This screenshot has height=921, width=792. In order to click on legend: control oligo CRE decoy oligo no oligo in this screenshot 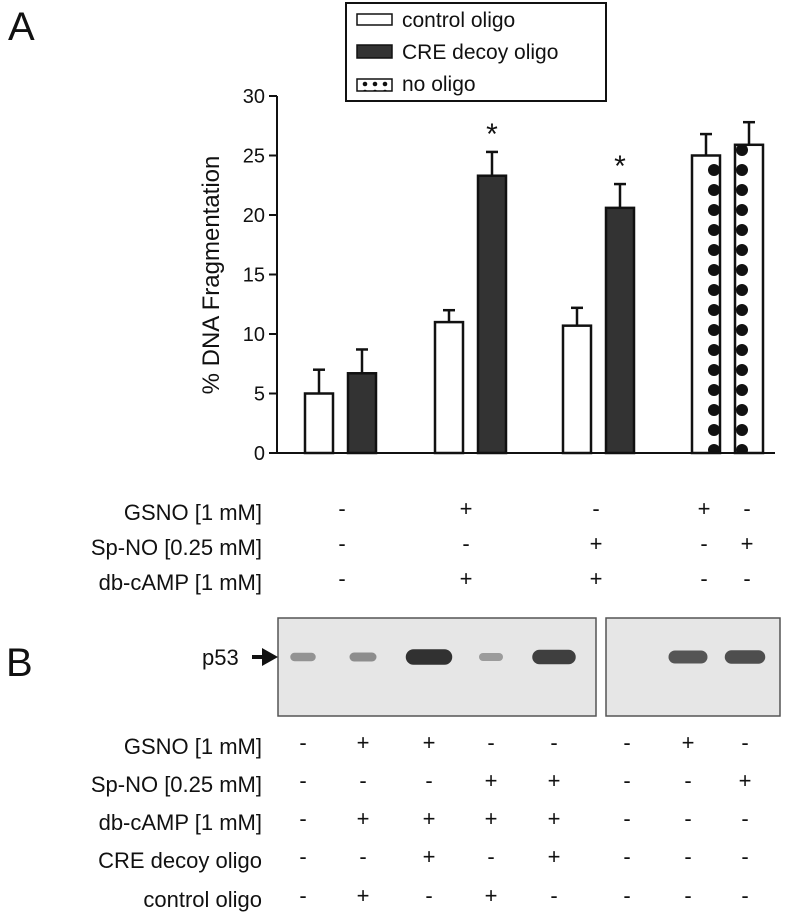, I will do `click(476, 52)`.